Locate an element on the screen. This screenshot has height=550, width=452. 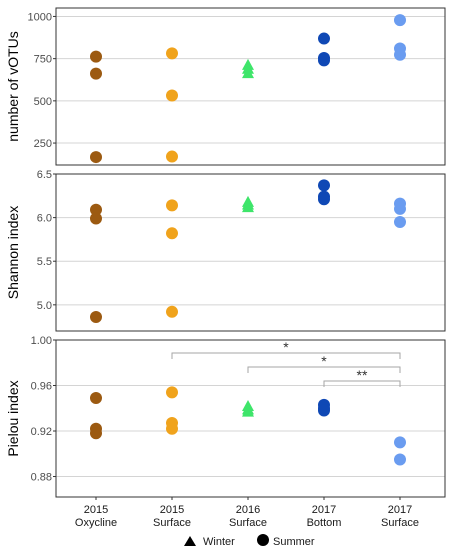
x-tick-label-line2: Oxycline is located at coordinates (96, 523).